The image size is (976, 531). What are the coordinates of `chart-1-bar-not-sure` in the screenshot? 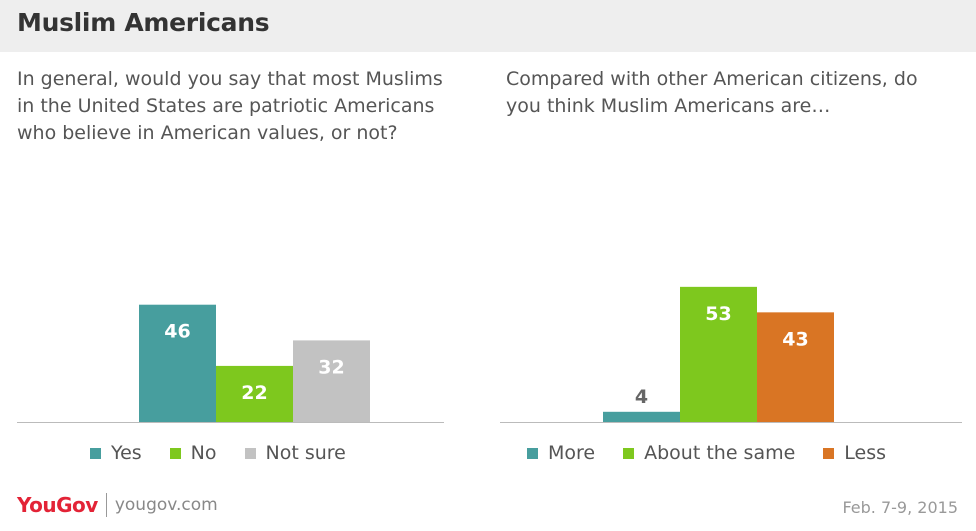 It's located at (331, 381).